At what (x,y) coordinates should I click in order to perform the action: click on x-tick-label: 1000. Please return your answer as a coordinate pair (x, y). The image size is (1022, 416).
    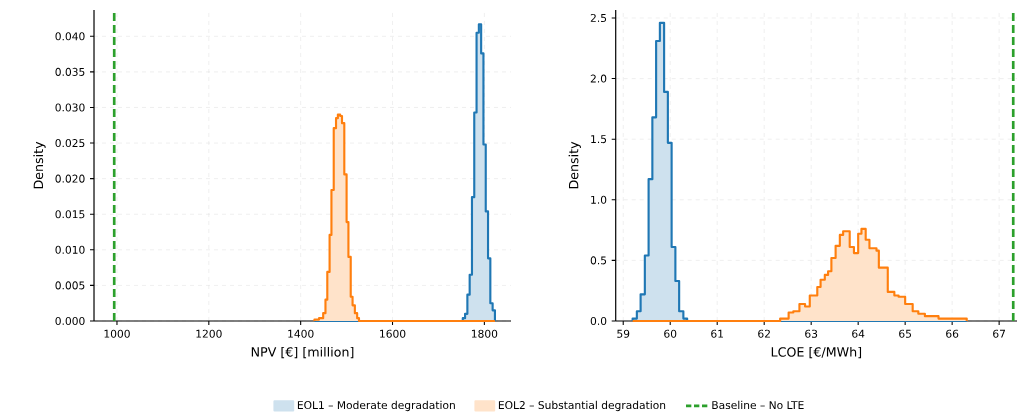
    Looking at the image, I should click on (117, 333).